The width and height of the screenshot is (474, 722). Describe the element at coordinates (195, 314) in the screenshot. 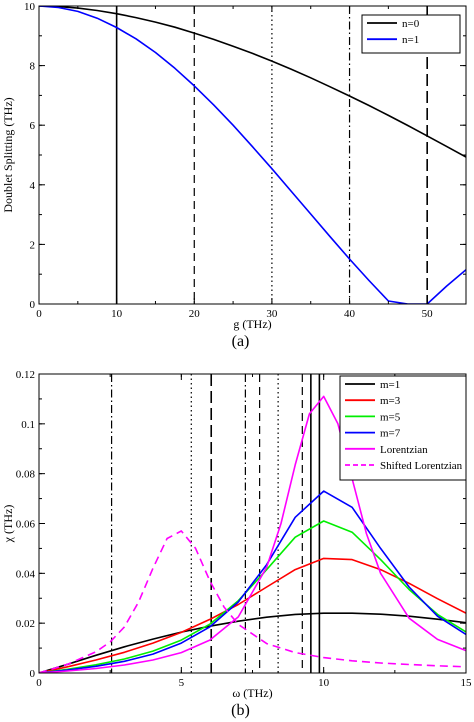

I see `x-tick-label: 20` at that location.